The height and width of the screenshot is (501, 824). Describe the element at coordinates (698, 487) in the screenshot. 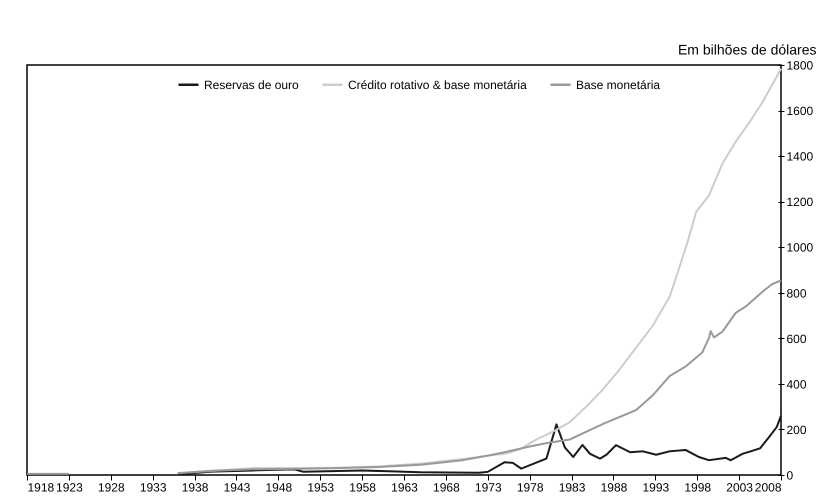

I see `x-tick-label: 1998` at that location.